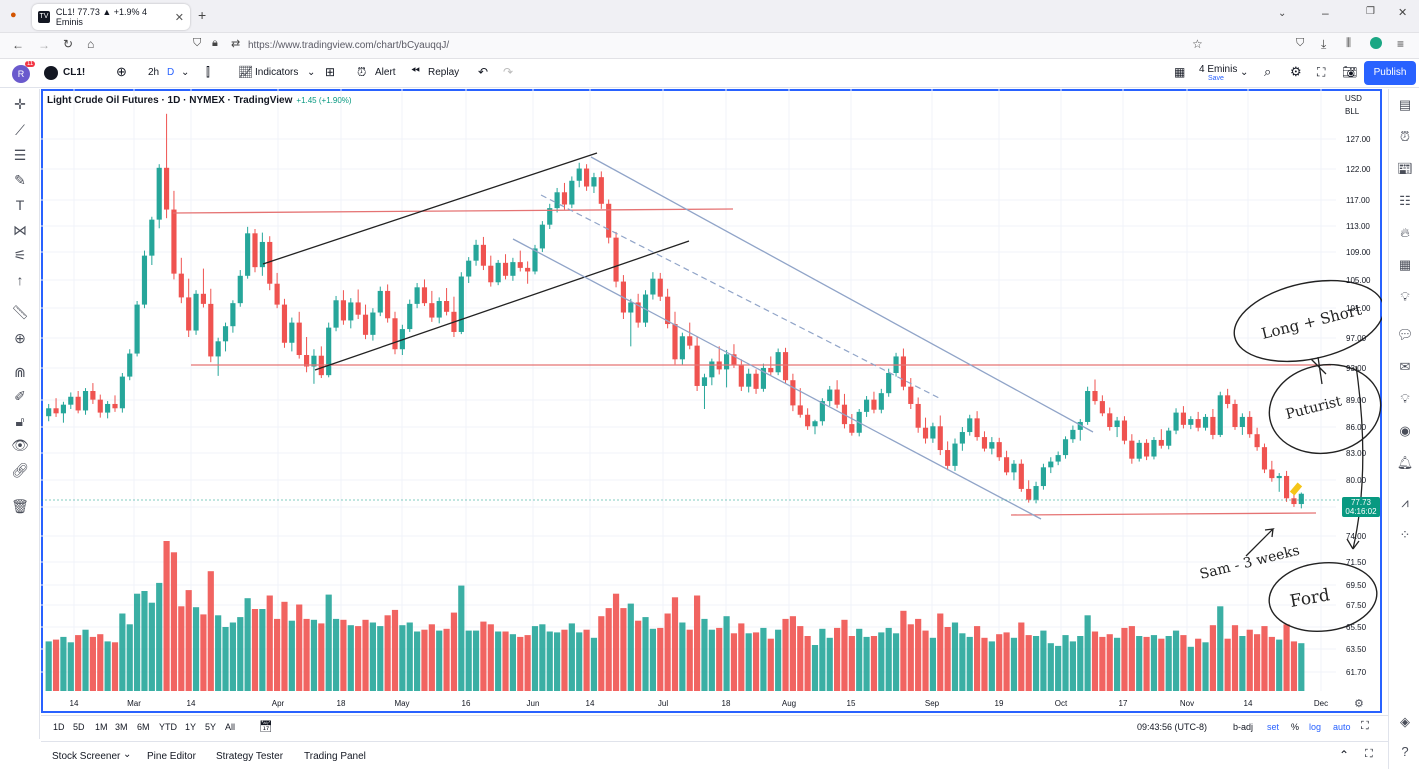  I want to click on tab-close-icon: ✕, so click(179, 17).